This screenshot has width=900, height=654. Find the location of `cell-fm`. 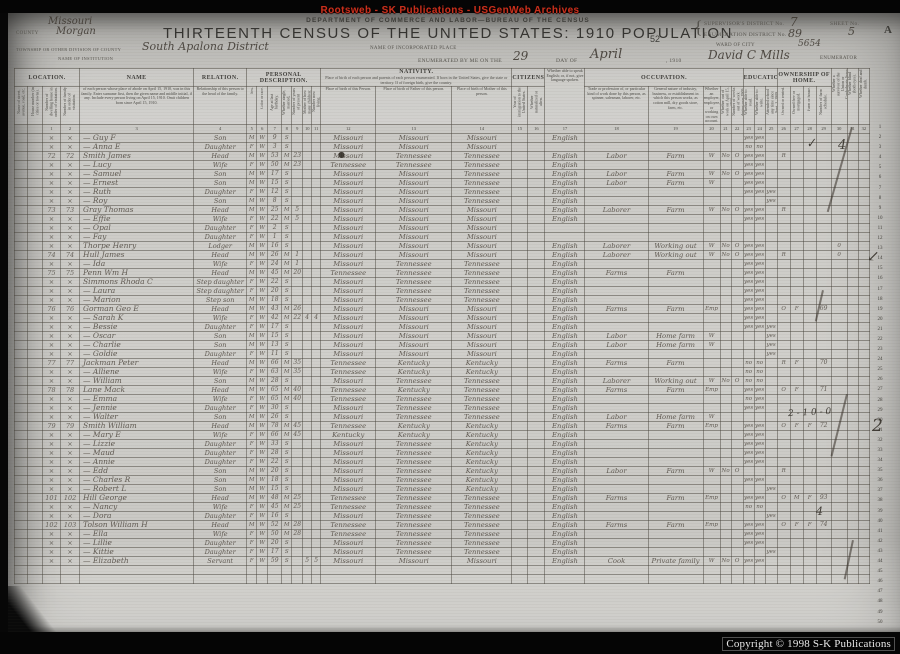

cell-fm is located at coordinates (796, 245).